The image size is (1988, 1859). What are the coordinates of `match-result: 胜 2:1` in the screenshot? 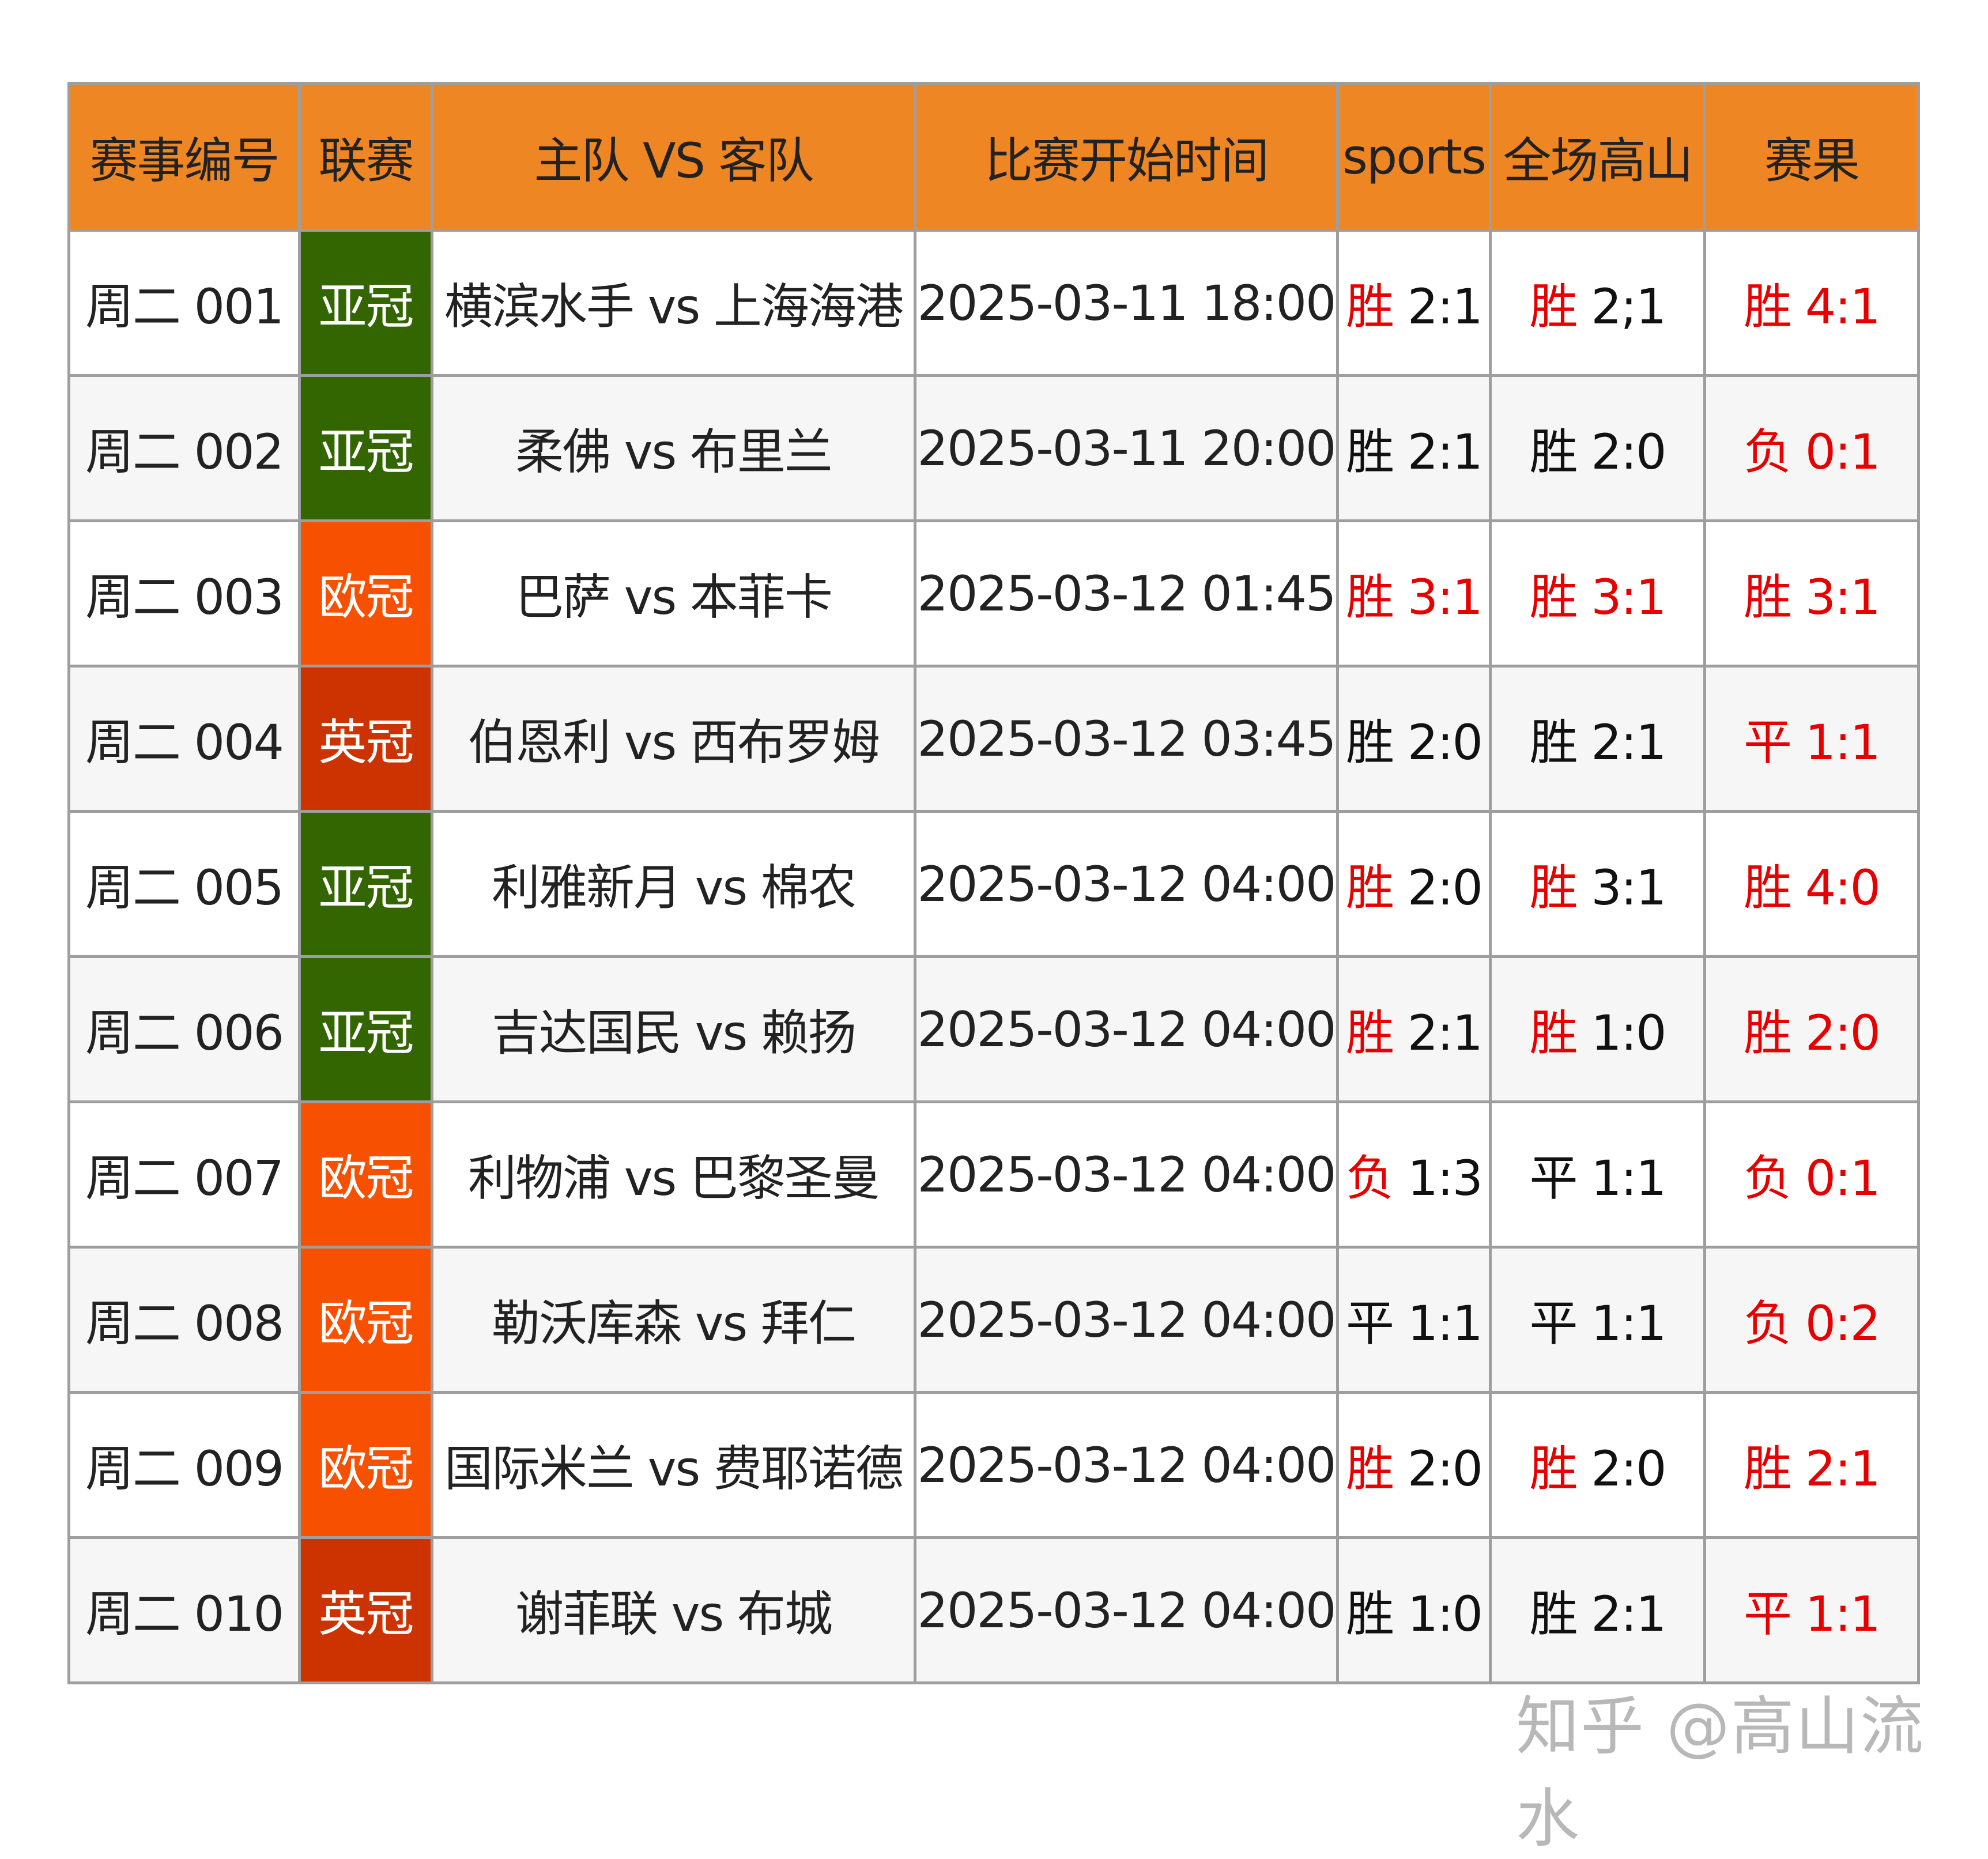 It's located at (1812, 1465).